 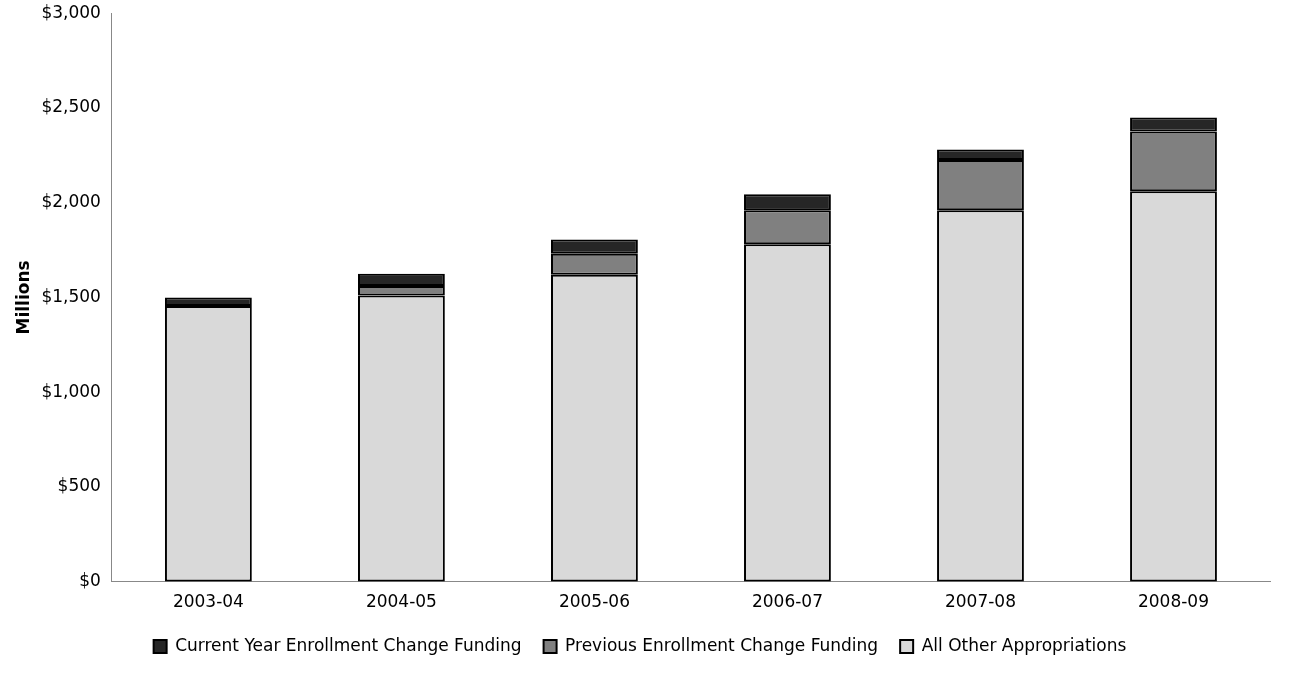 I want to click on y-tick-label: $3,000, so click(x=71, y=11).